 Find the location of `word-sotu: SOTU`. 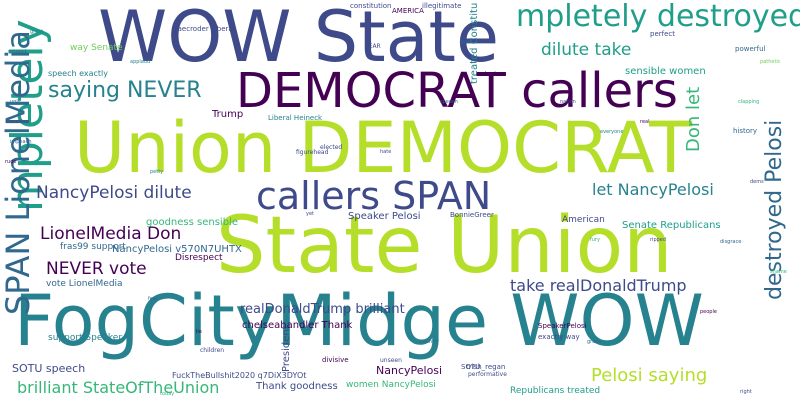

word-sotu: SOTU is located at coordinates (471, 367).